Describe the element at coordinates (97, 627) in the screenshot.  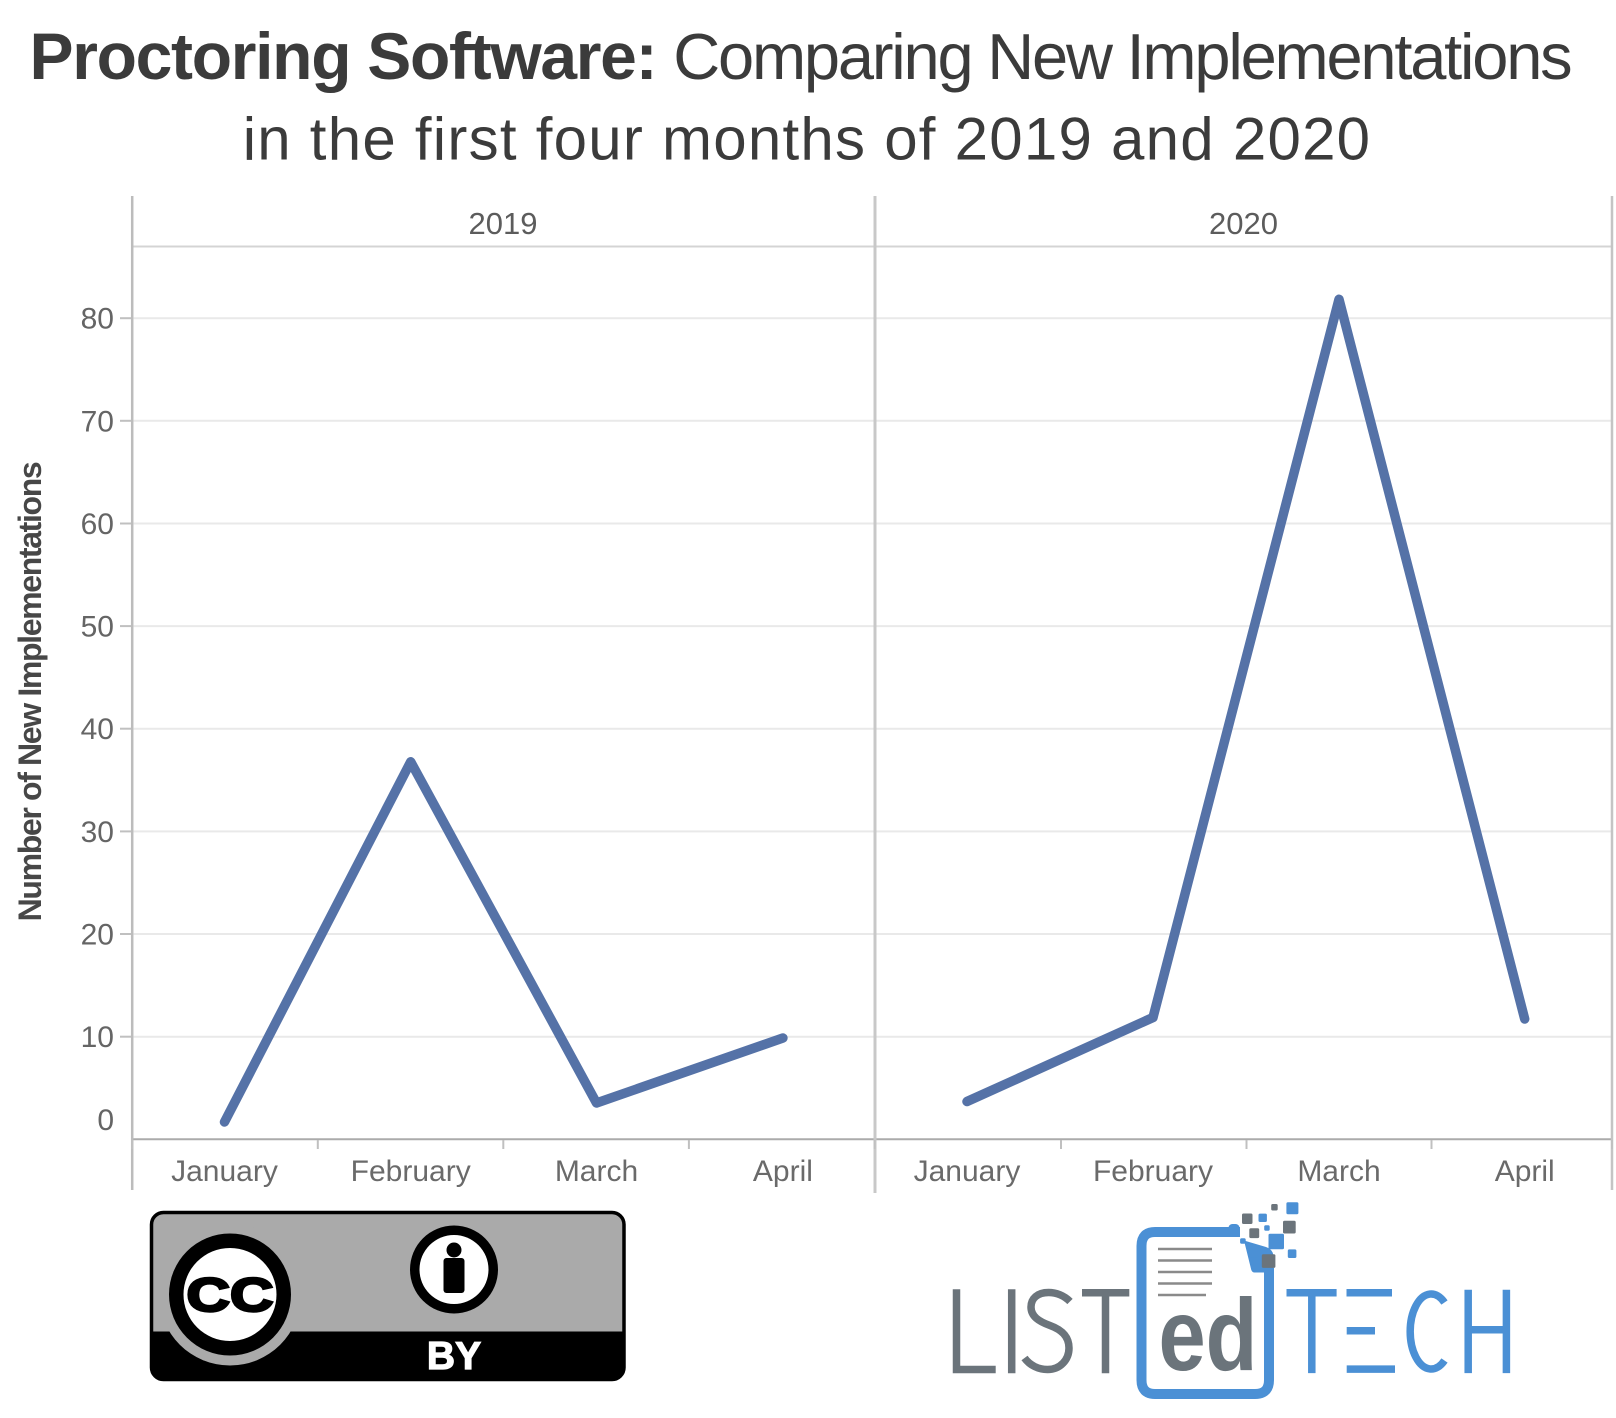
I see `svg-text: 50` at that location.